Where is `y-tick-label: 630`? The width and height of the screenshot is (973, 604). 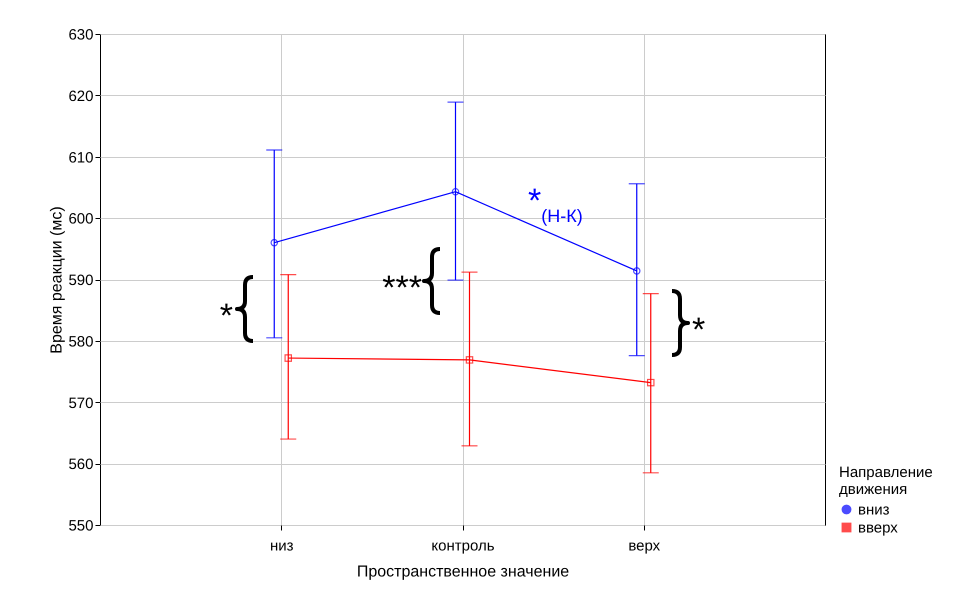 y-tick-label: 630 is located at coordinates (81, 35).